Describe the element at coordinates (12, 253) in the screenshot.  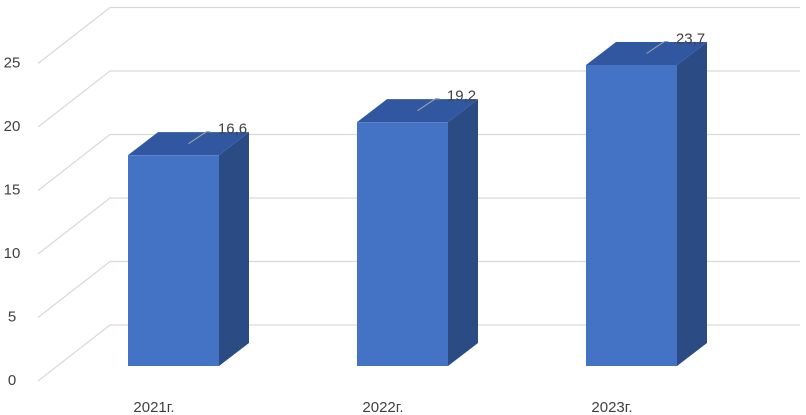
I see `y-tick-label: 10` at that location.